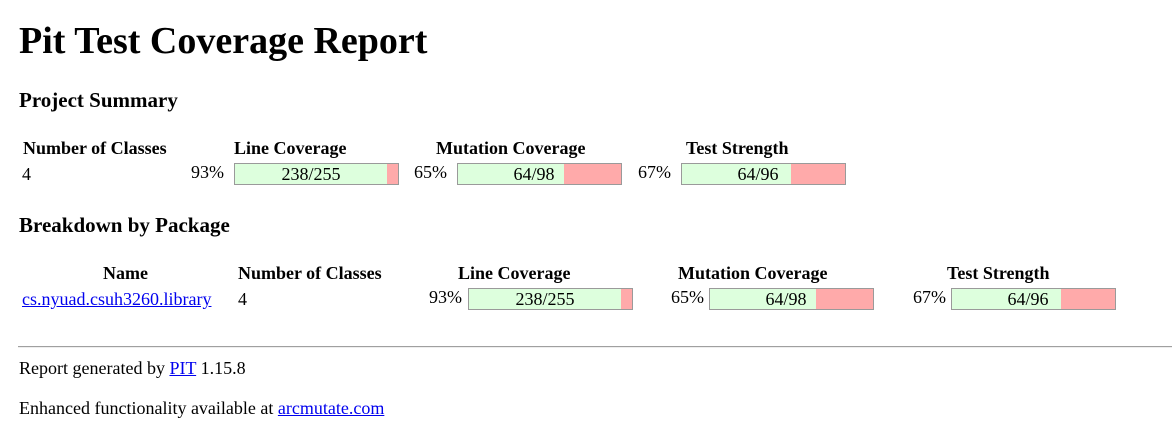  I want to click on arcmutate-link: arcmutate.com, so click(331, 408).